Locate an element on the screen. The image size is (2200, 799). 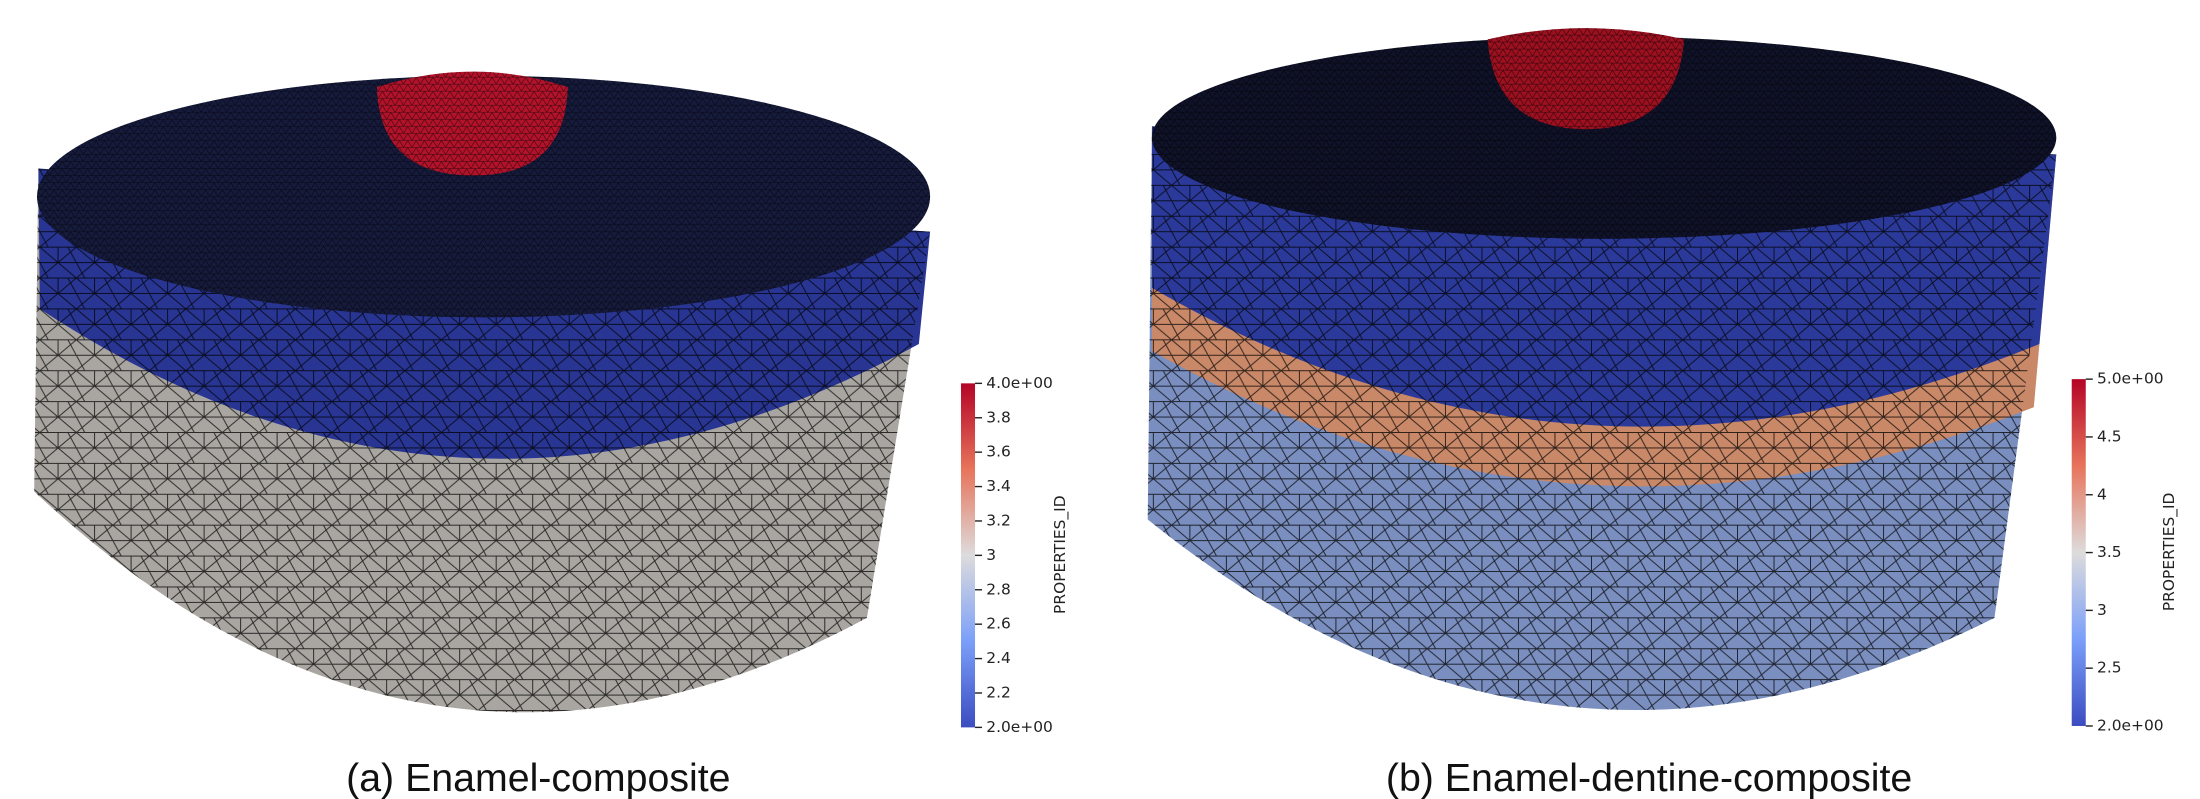
tick-label: 3.6 is located at coordinates (998, 452).